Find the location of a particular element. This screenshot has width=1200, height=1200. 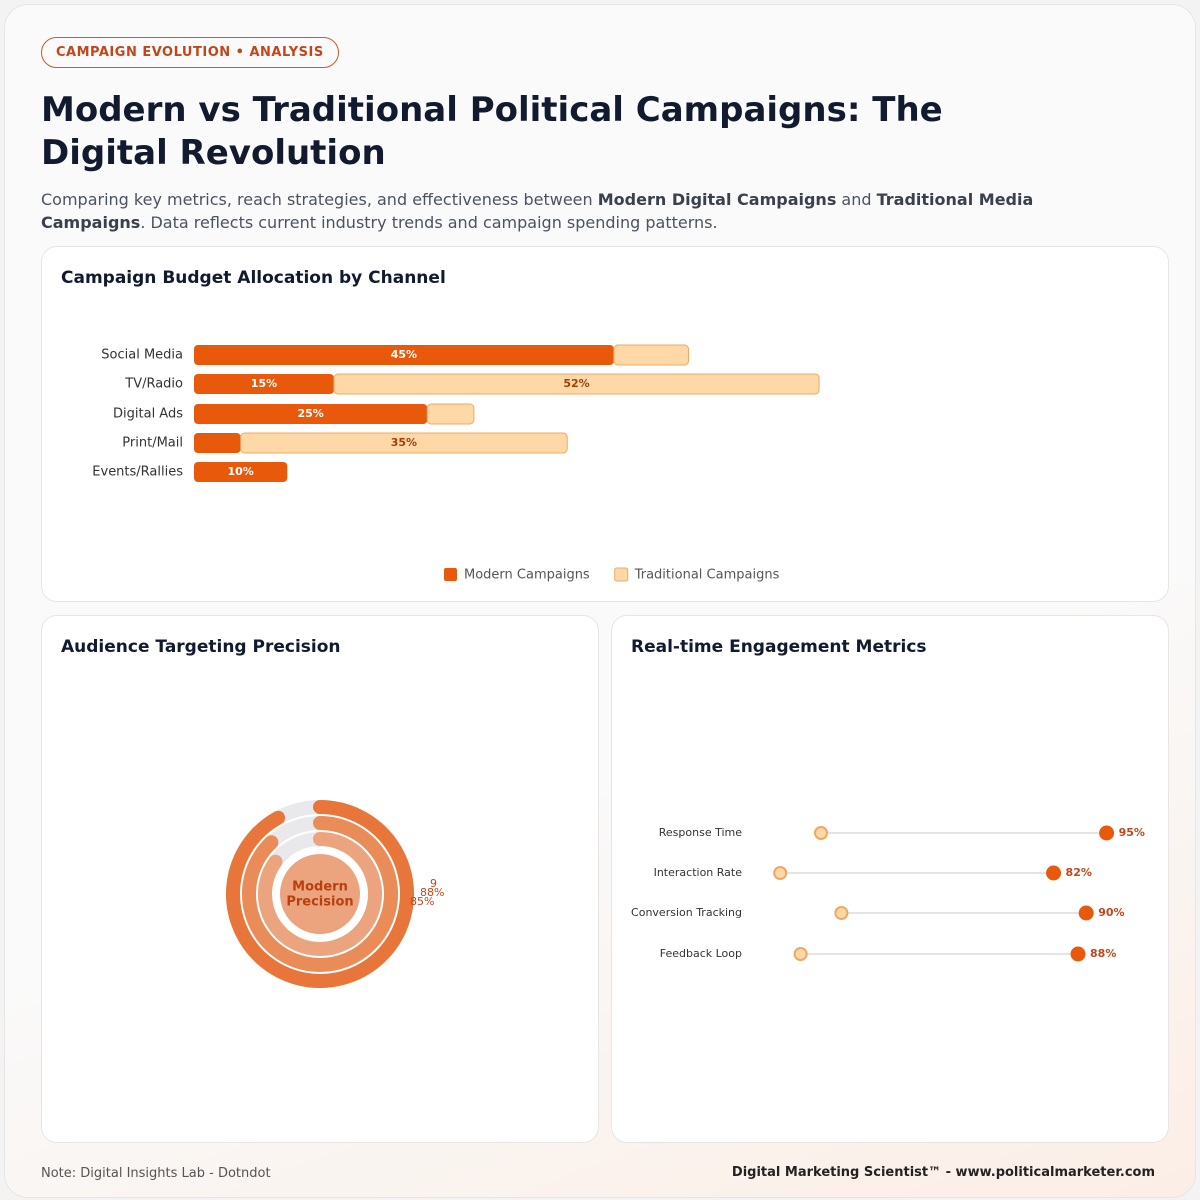

data-label: 25% is located at coordinates (310, 413).